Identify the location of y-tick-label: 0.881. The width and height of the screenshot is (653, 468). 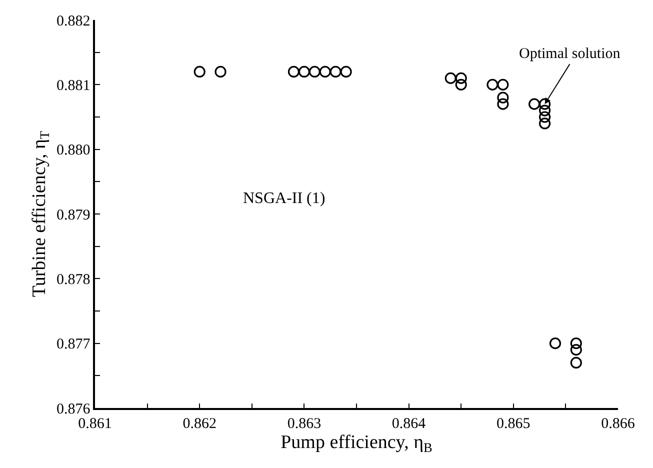
(73, 86).